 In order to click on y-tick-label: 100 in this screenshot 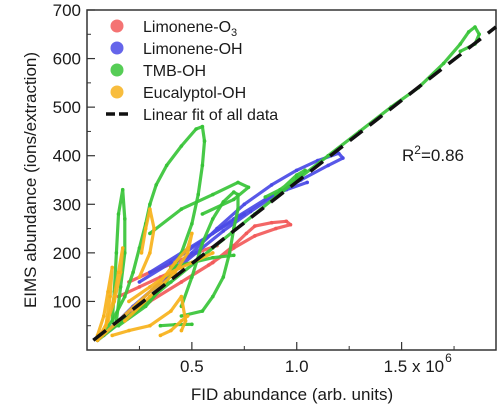, I will do `click(67, 301)`.